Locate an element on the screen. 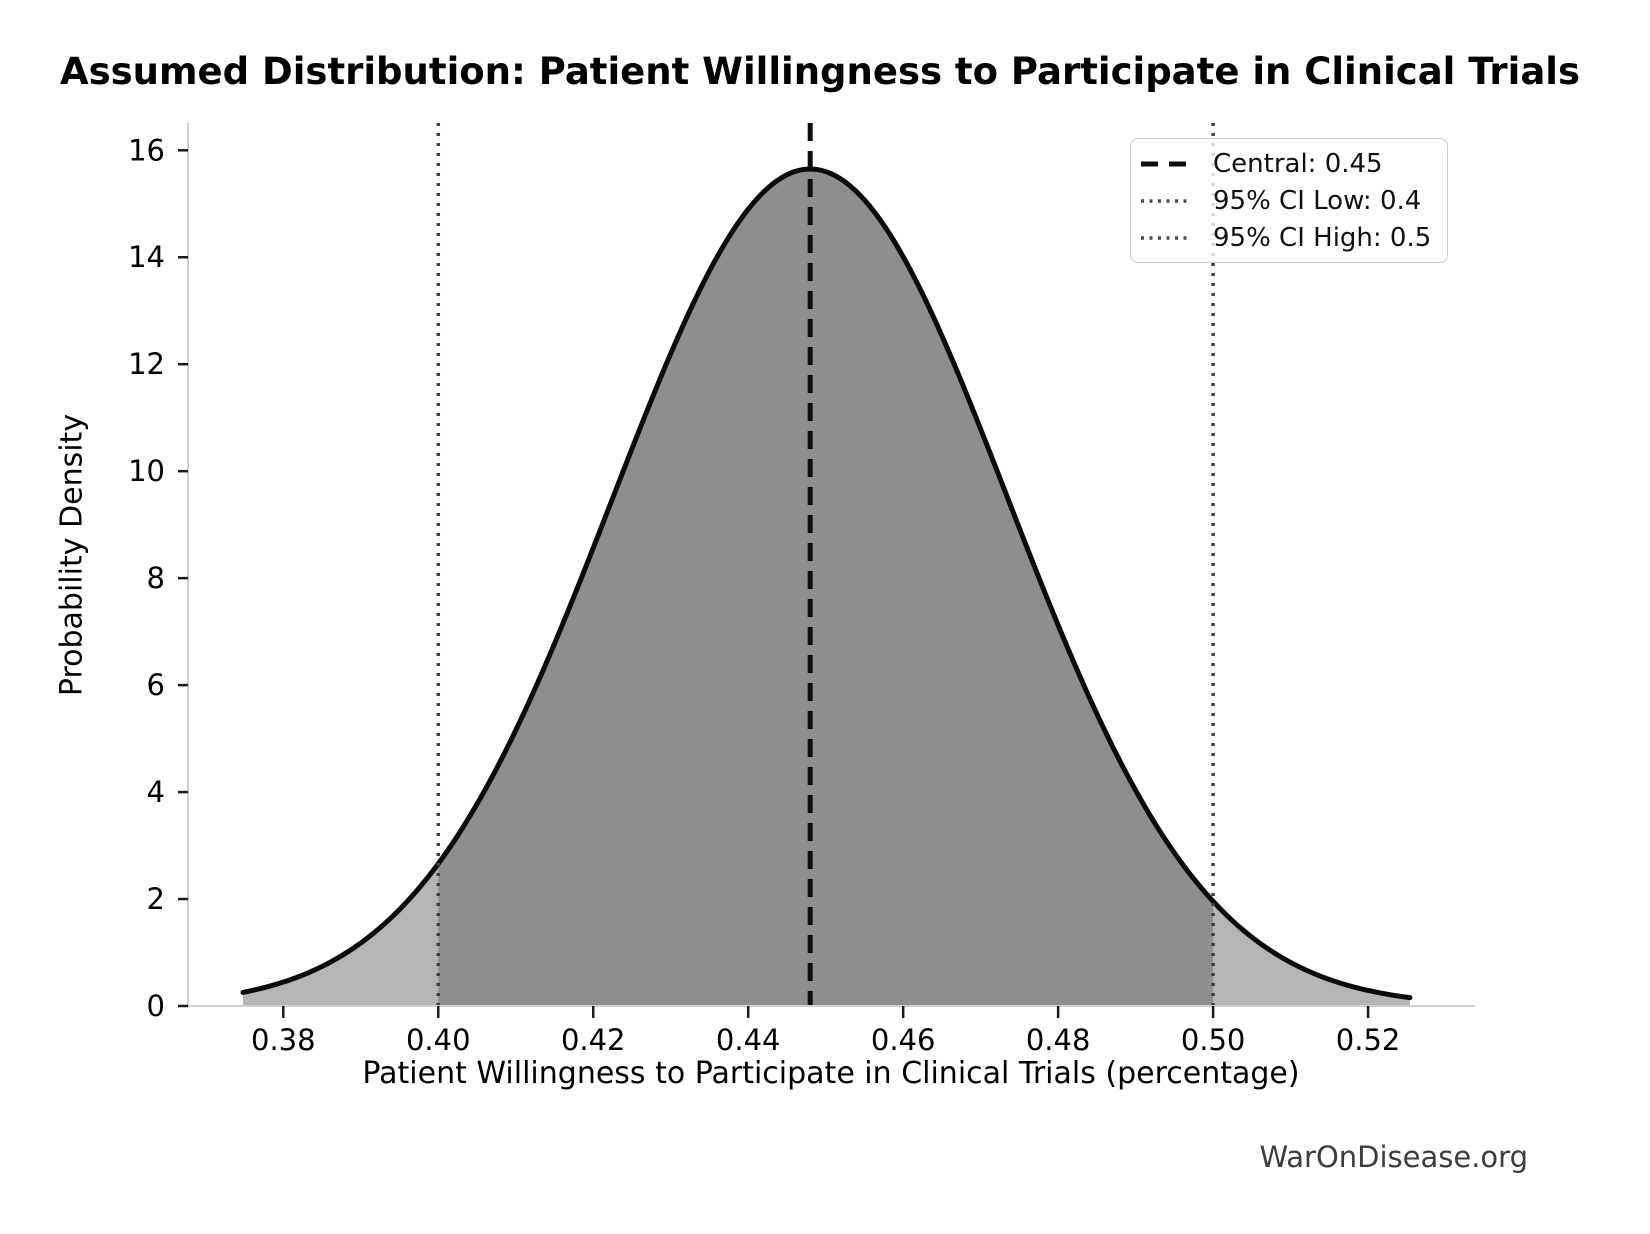  x-tick-label: 0.50 is located at coordinates (1213, 1040).